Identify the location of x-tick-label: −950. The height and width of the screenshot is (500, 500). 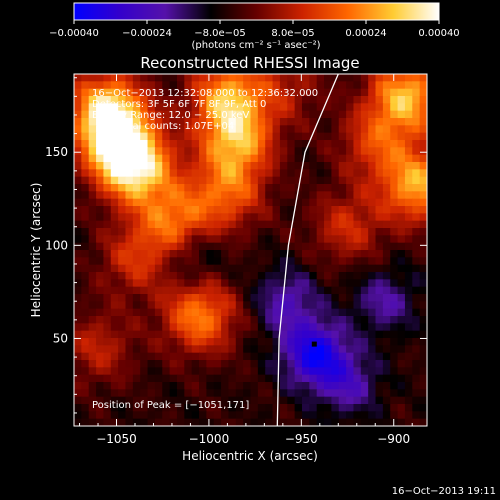
(301, 439).